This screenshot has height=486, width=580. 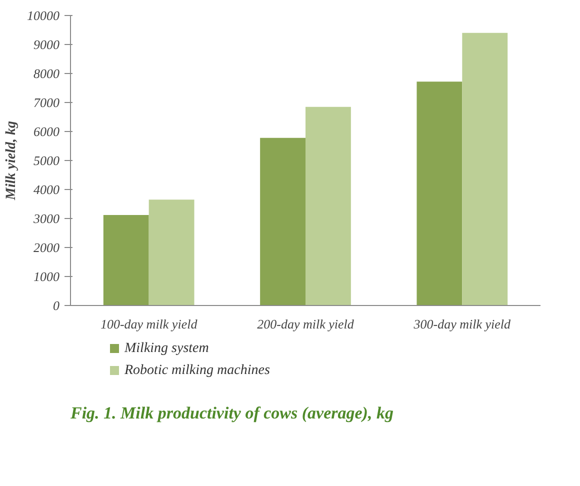 What do you see at coordinates (47, 73) in the screenshot?
I see `y-tick-label: 8000` at bounding box center [47, 73].